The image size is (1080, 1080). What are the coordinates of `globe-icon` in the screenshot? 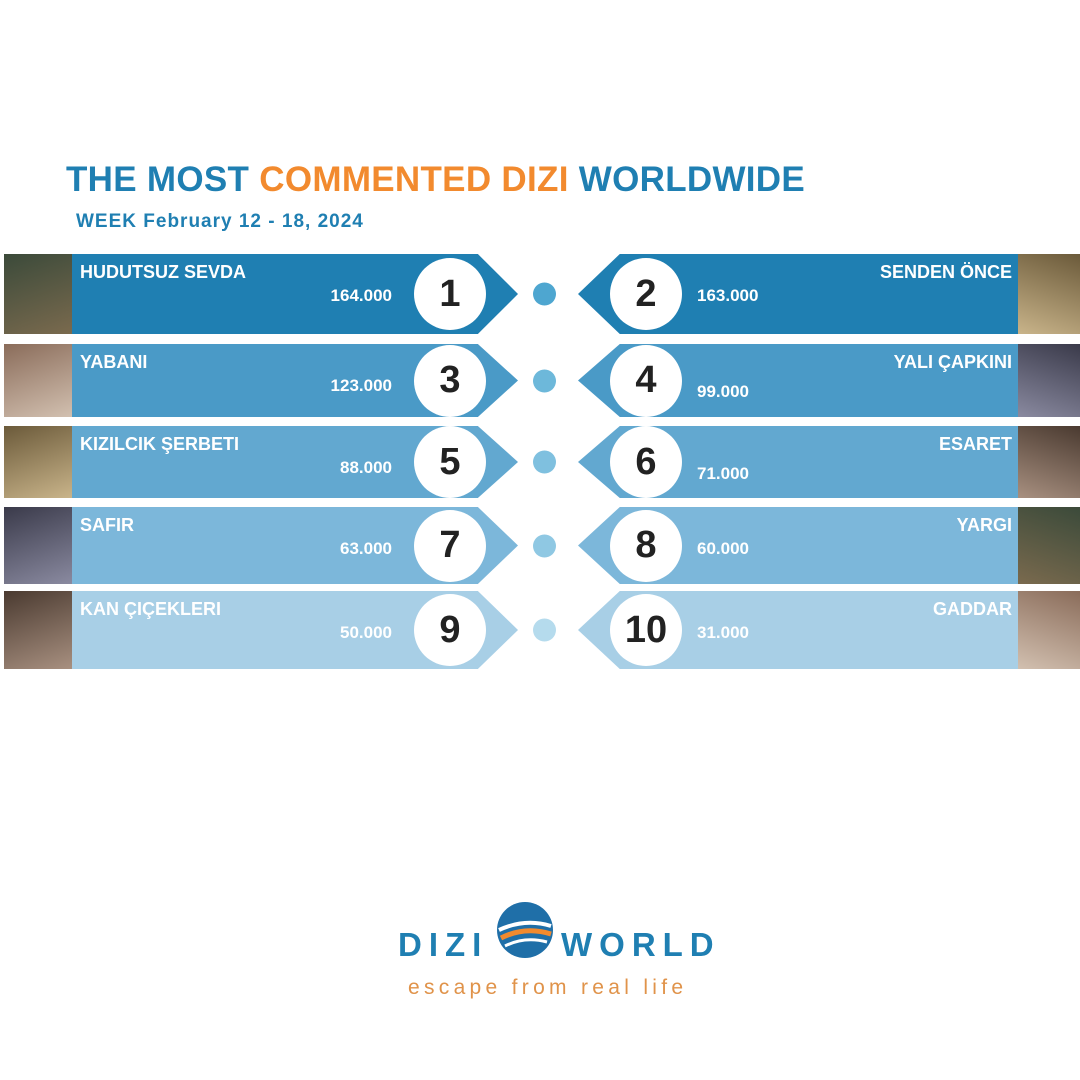 It's located at (525, 930).